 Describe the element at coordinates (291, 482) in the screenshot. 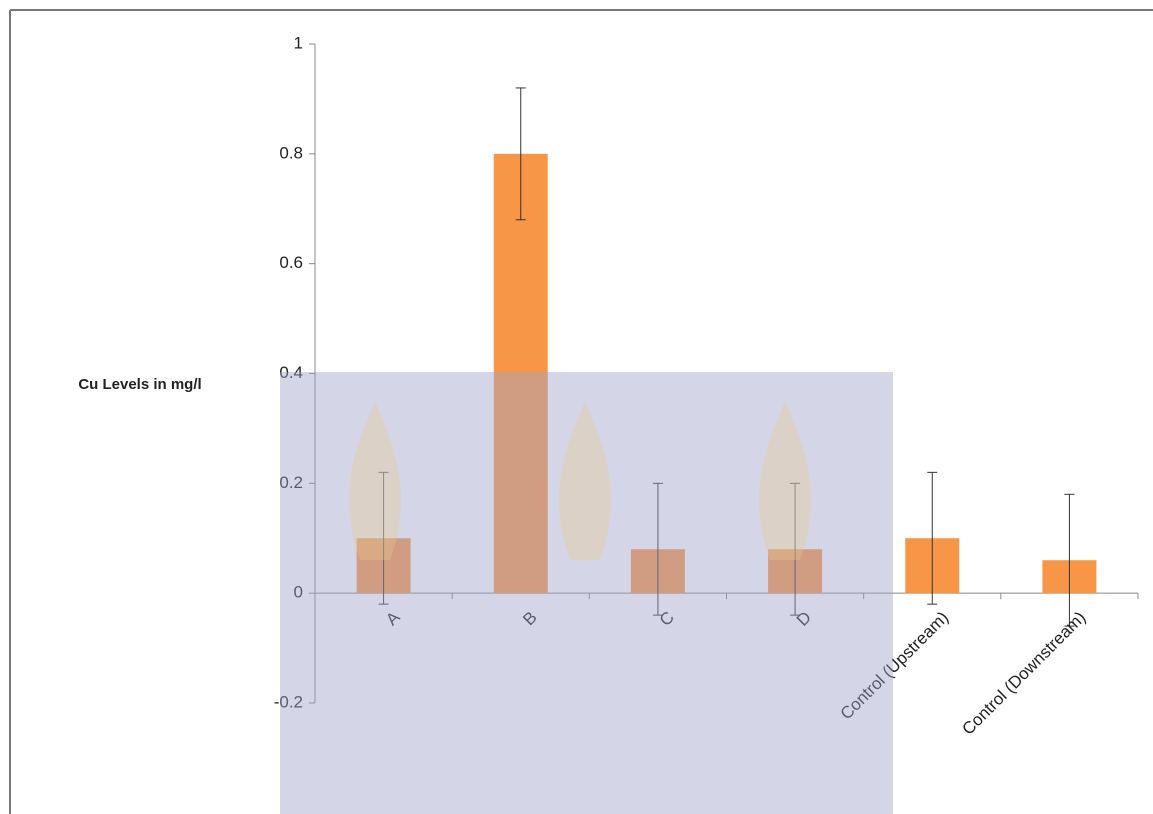

I see `y-tick-label: 0.2` at that location.